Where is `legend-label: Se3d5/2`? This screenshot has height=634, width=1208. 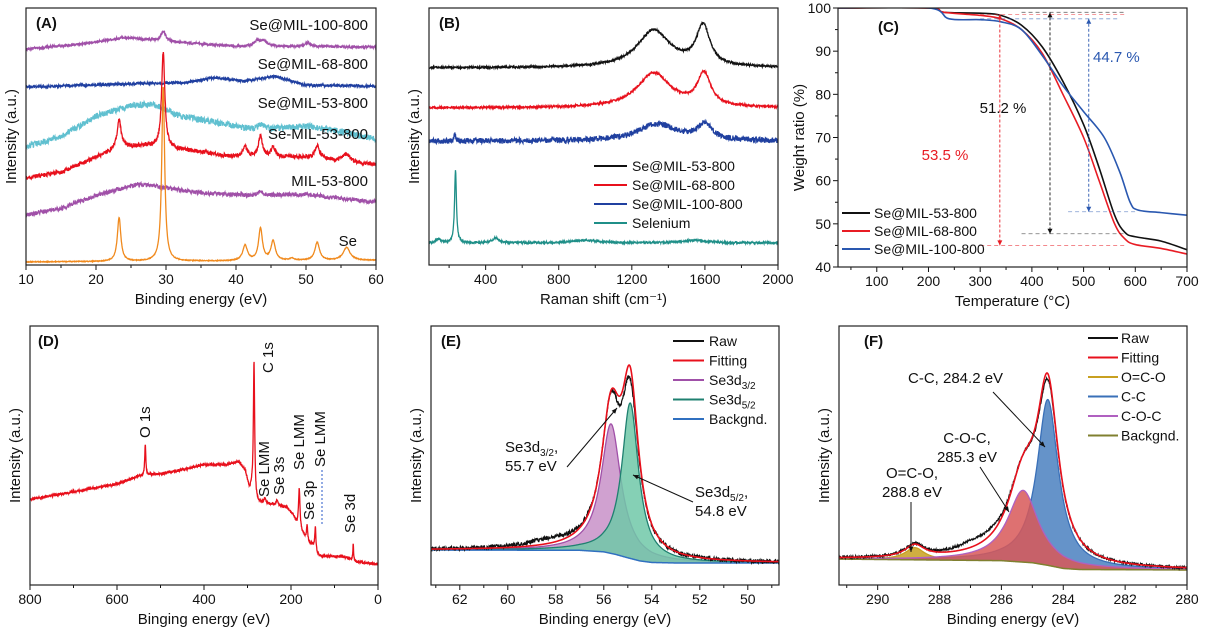
legend-label: Se3d5/2 is located at coordinates (732, 402).